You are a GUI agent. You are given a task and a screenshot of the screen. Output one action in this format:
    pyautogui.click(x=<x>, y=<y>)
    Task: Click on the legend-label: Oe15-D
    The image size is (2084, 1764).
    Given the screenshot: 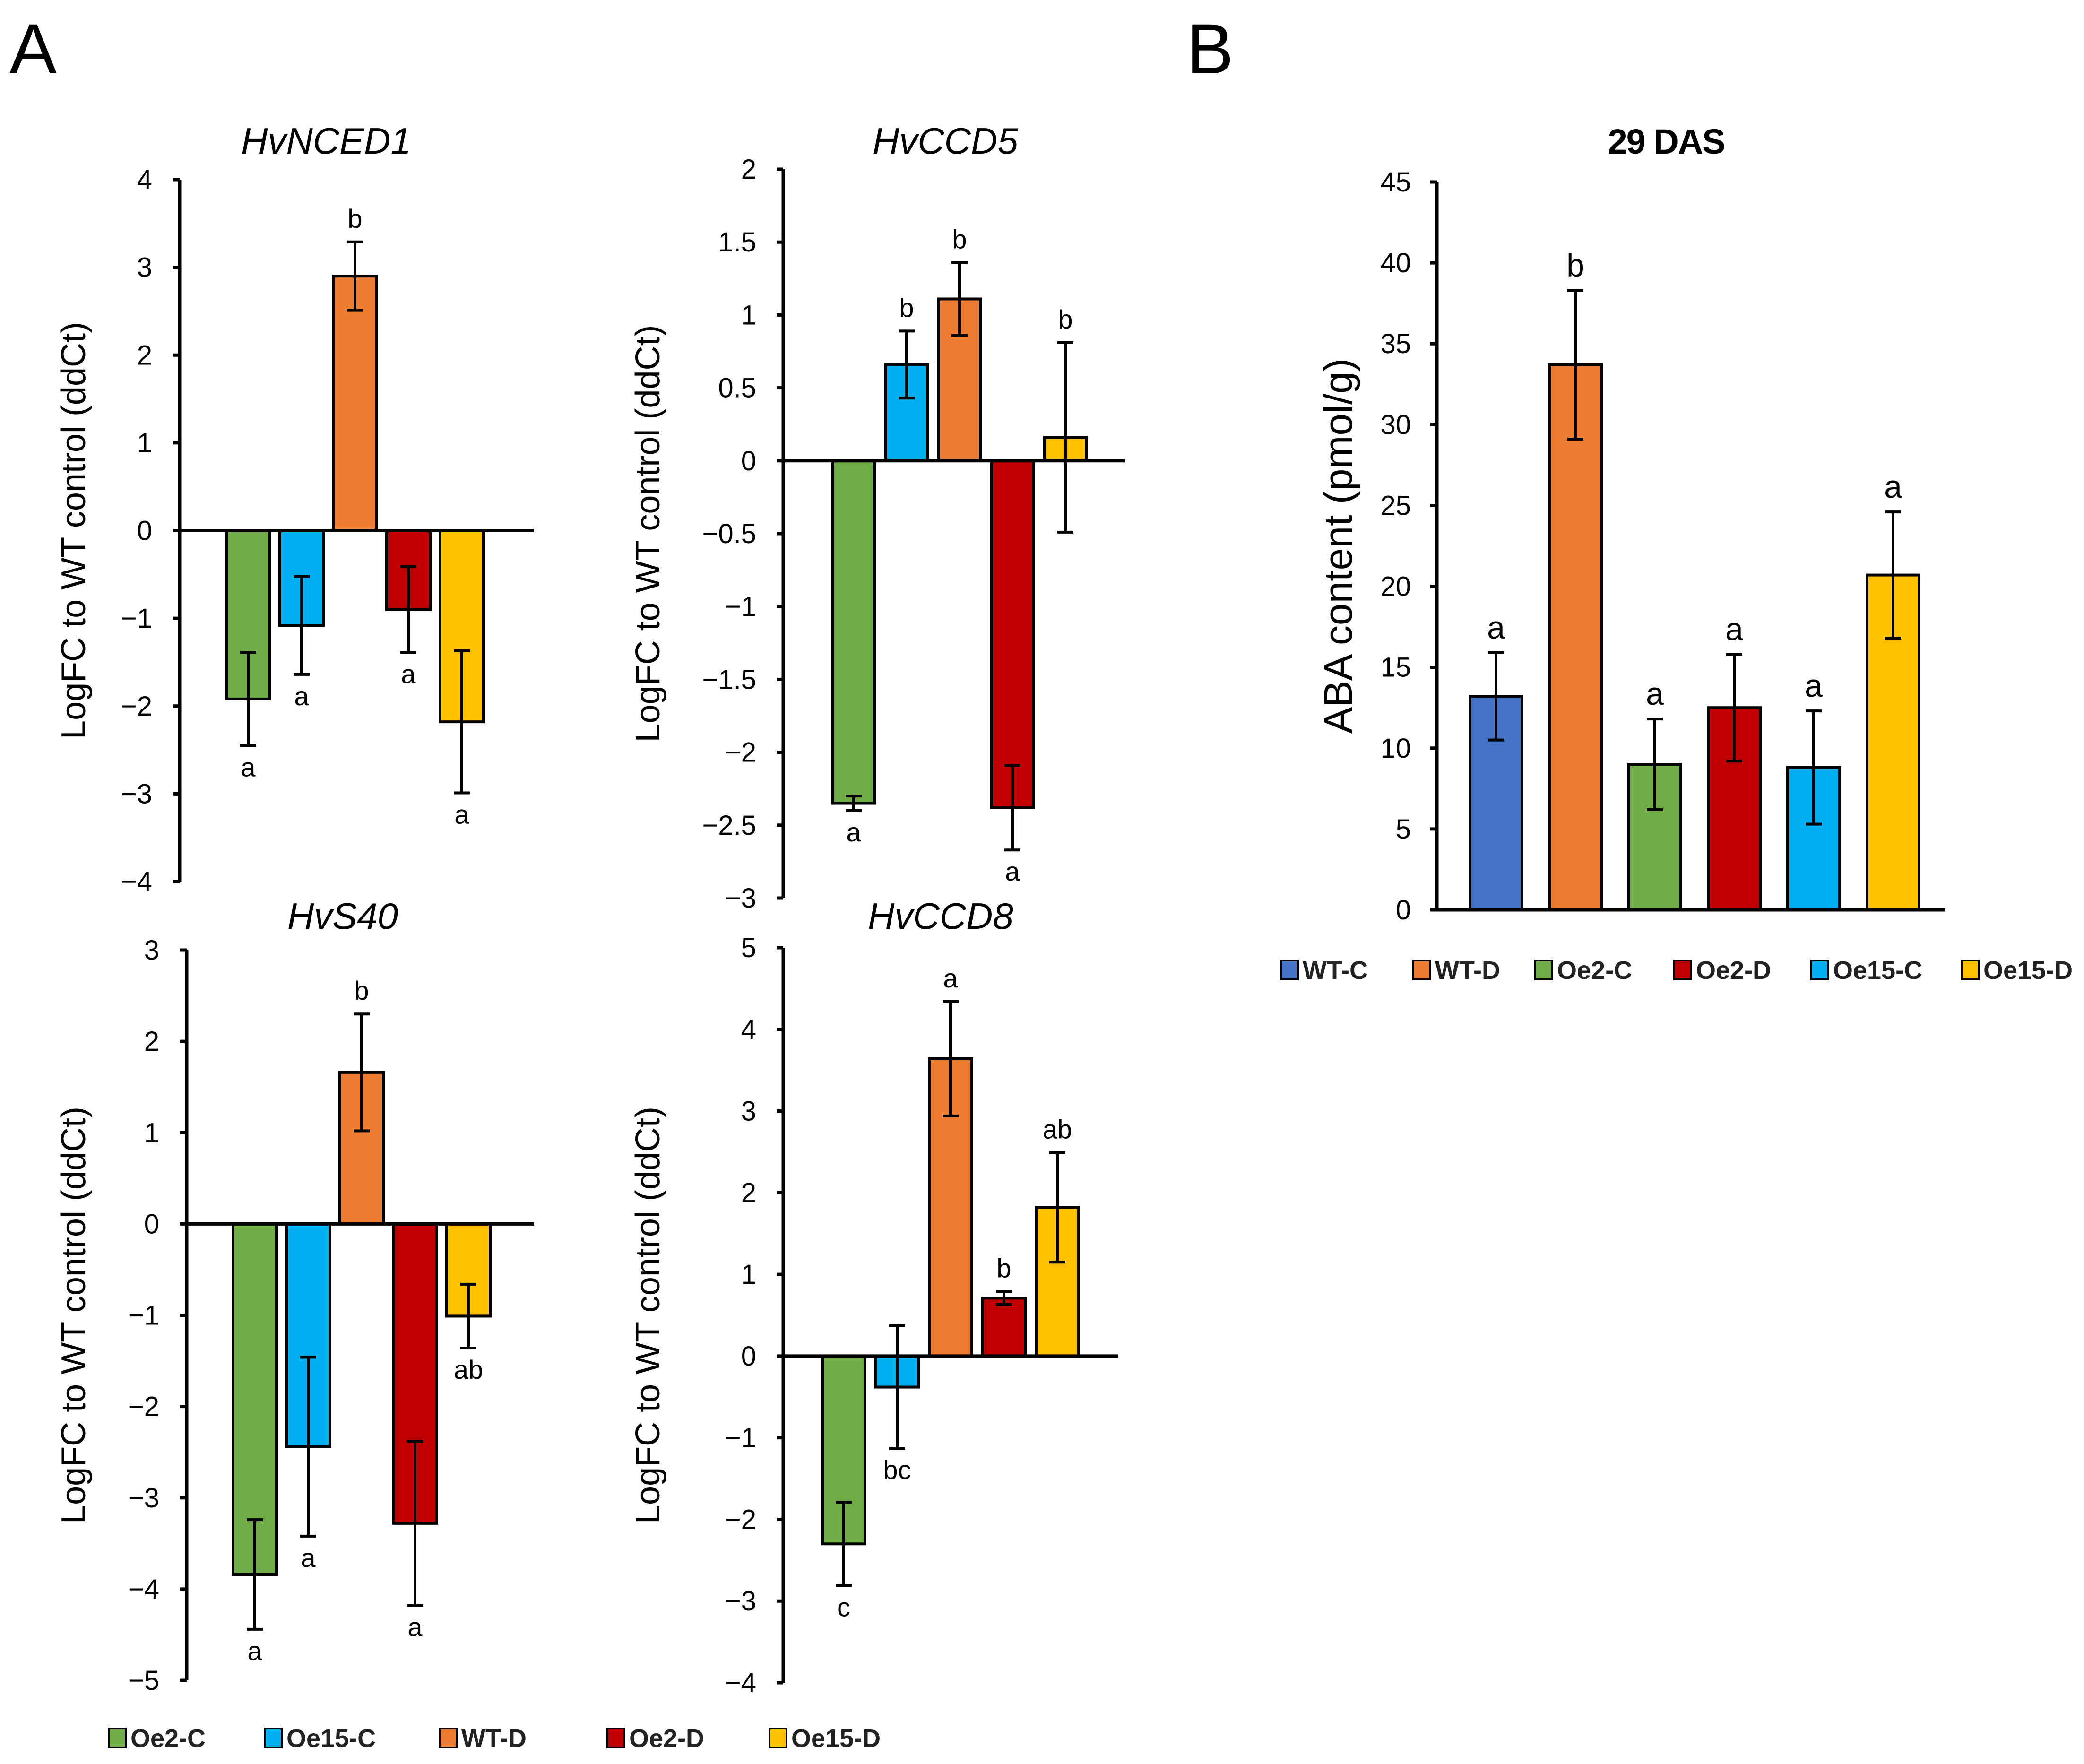 What is the action you would take?
    pyautogui.click(x=2028, y=970)
    